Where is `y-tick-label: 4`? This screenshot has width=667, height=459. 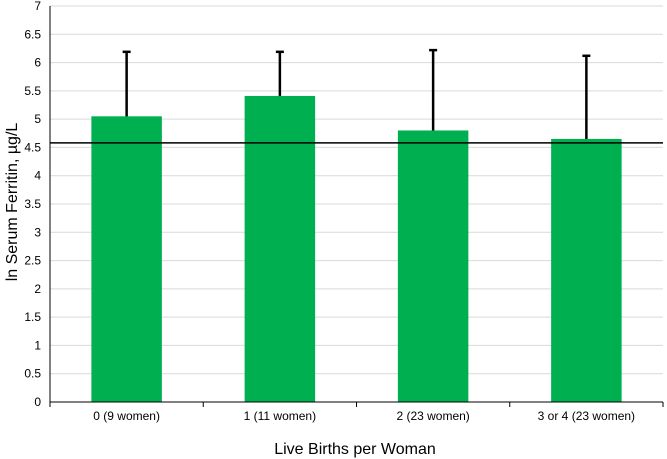
y-tick-label: 4 is located at coordinates (37, 176).